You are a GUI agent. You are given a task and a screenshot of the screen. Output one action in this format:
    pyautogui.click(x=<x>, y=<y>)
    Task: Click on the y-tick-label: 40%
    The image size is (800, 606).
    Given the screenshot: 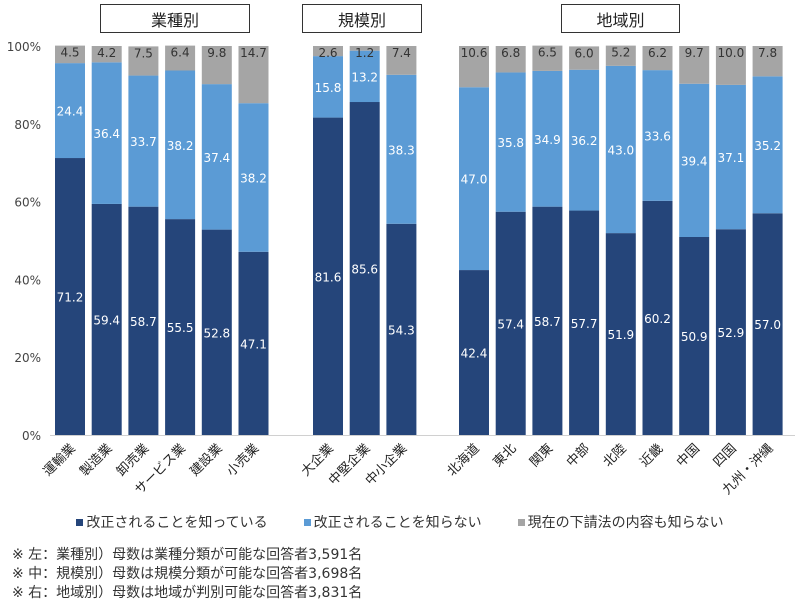 What is the action you would take?
    pyautogui.click(x=27, y=280)
    